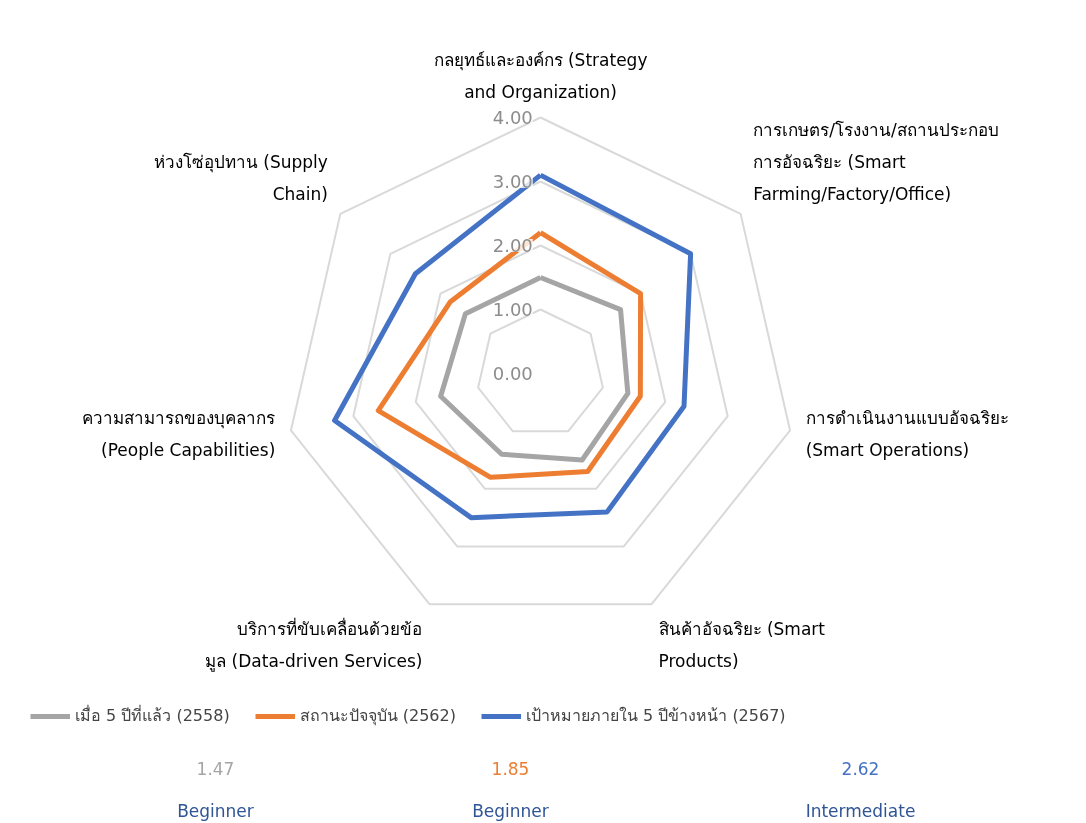 The image size is (1086, 823). Describe the element at coordinates (512, 245) in the screenshot. I see `y-tick-label: 2.00` at that location.